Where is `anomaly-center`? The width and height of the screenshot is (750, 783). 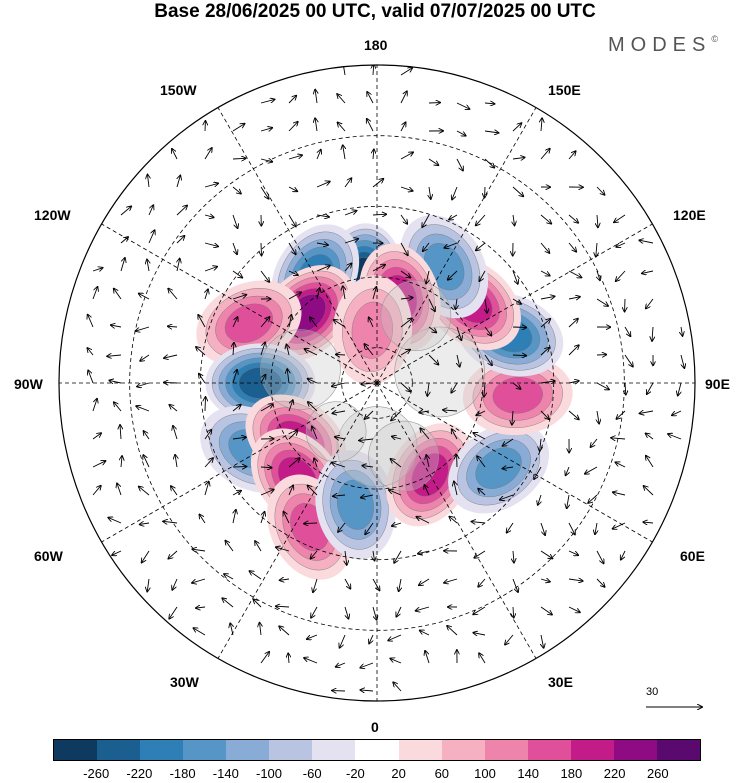 anomaly-center is located at coordinates (499, 468).